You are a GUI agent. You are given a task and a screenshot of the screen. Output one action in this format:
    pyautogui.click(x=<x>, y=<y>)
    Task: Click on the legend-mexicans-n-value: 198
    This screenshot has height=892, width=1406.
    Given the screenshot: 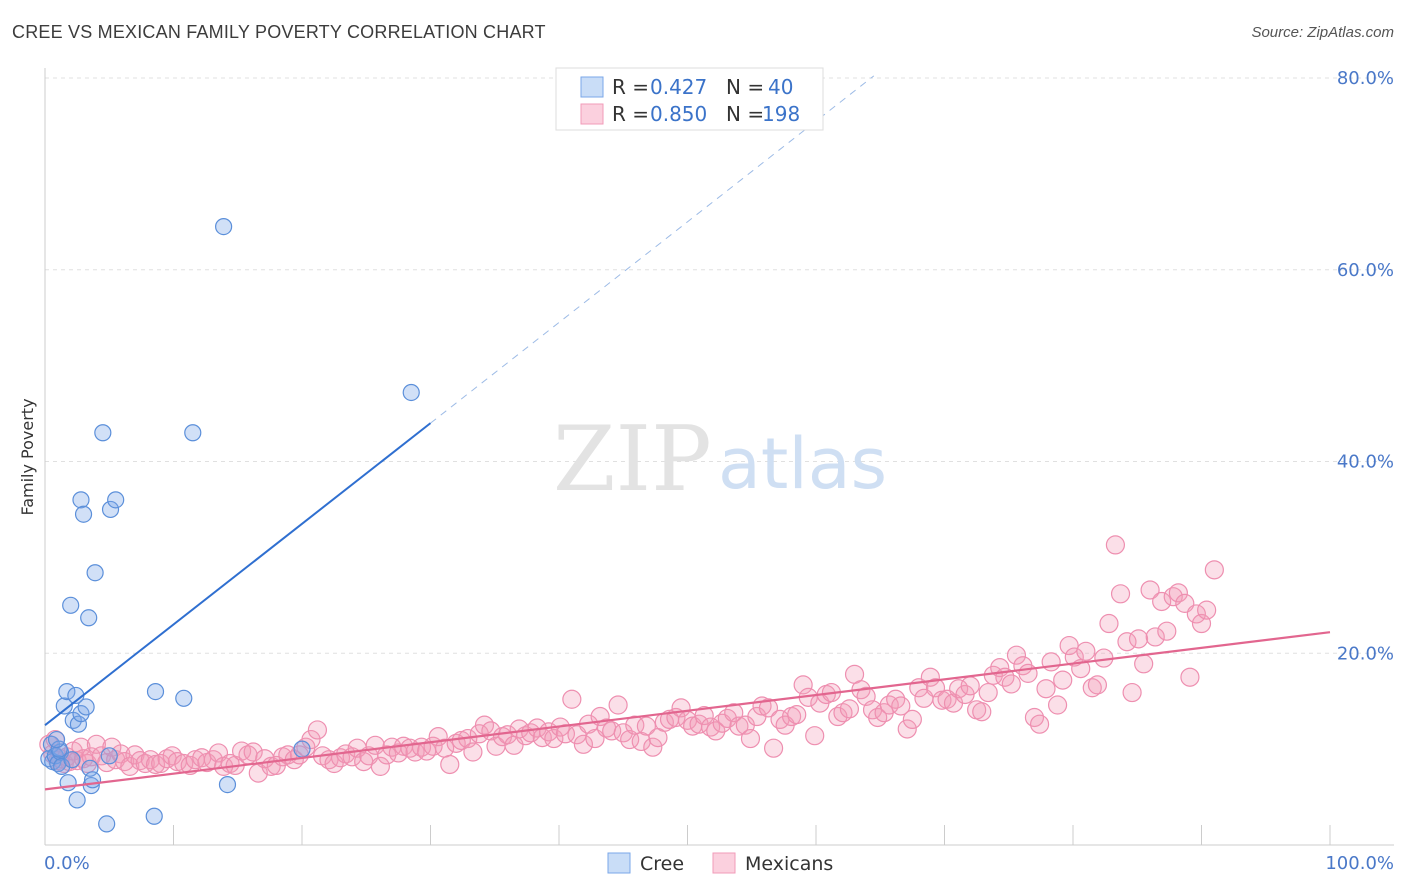 What is the action you would take?
    pyautogui.click(x=781, y=114)
    